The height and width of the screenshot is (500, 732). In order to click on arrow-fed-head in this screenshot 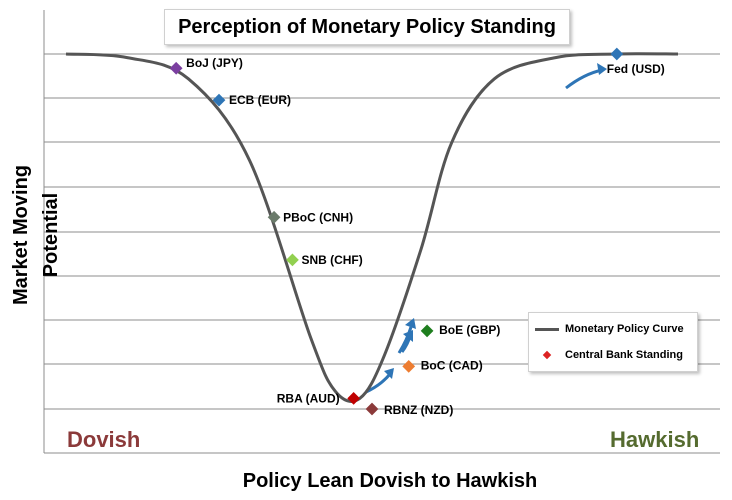, I will do `click(602, 69)`.